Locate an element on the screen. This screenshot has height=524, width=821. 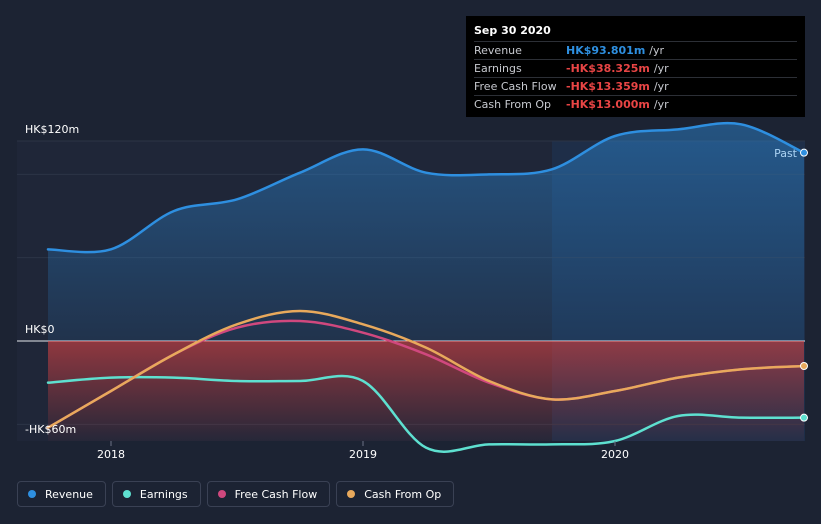
tooltip-label: Earnings is located at coordinates (498, 68).